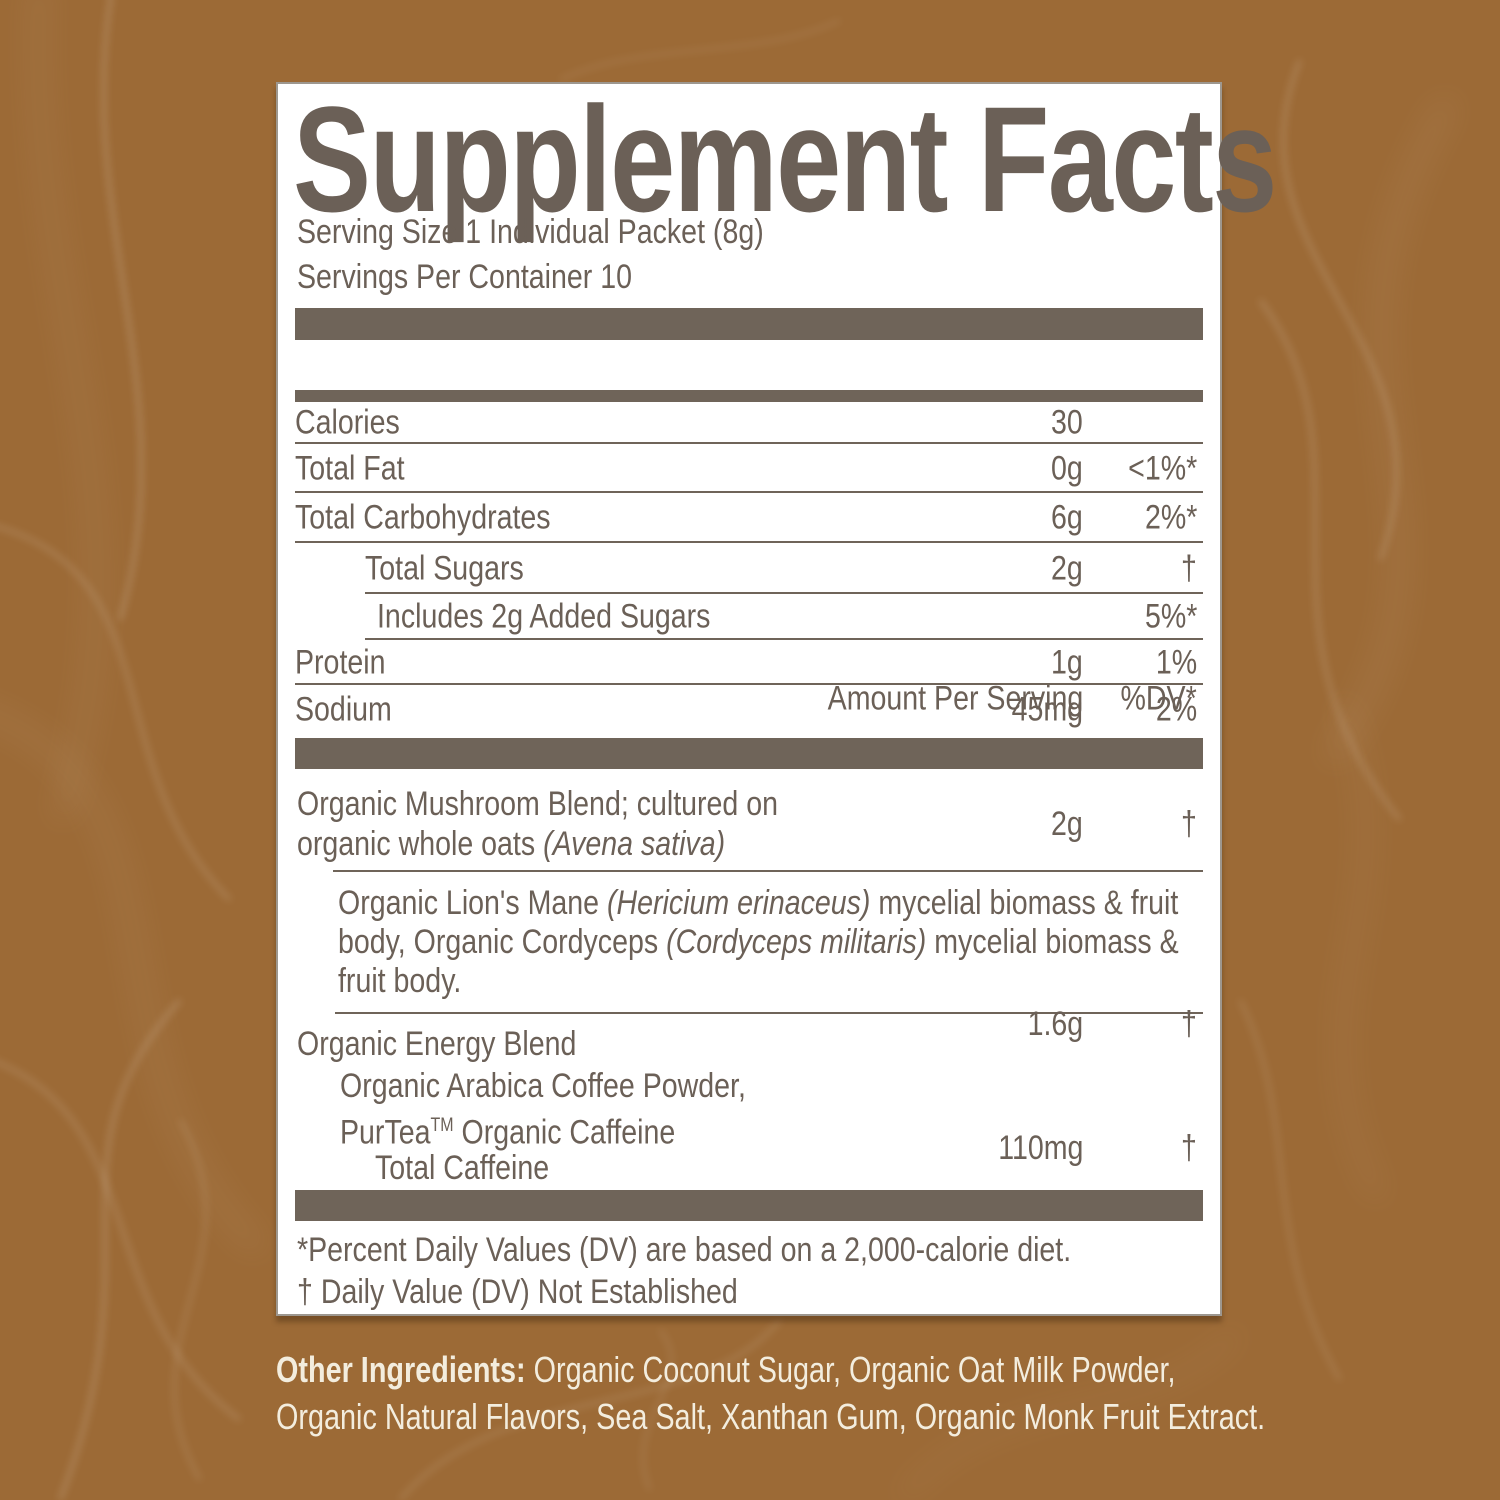  I want to click on total-caffeine-text: Total Caffeine, so click(462, 1168).